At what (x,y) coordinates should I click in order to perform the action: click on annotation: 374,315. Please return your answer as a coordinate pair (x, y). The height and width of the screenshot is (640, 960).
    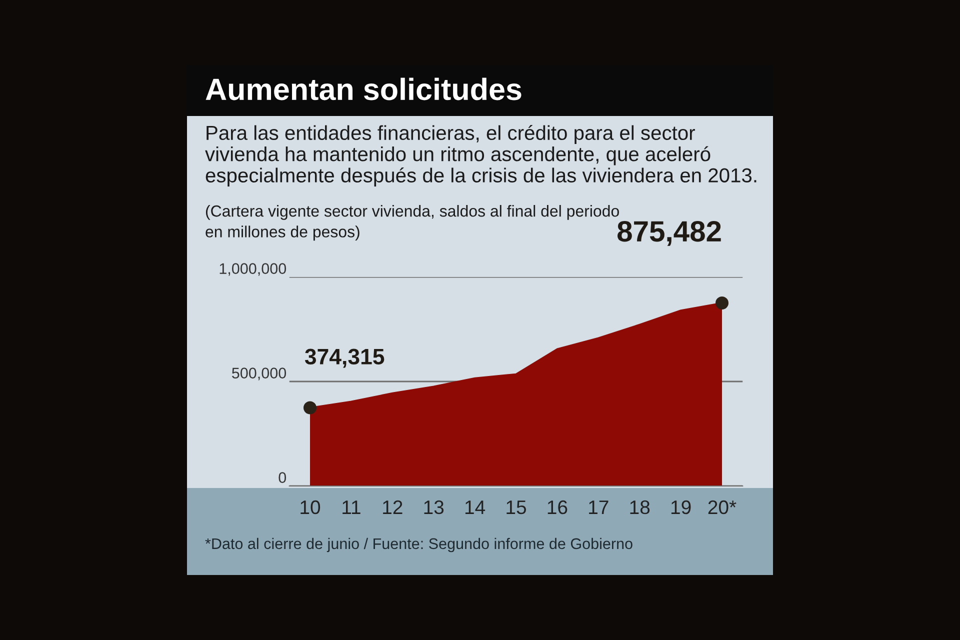
    Looking at the image, I should click on (344, 358).